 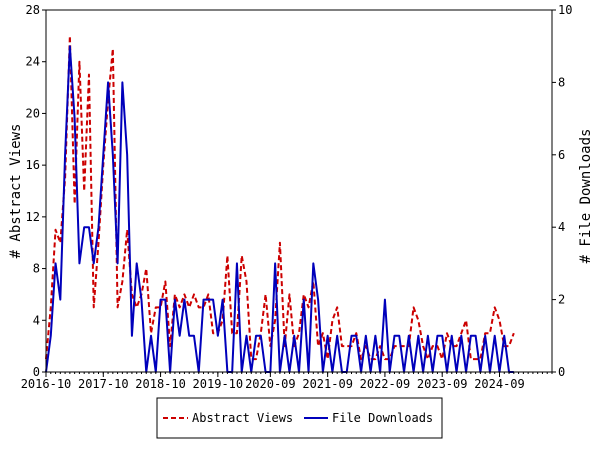 I want to click on y-right-tick-label: 2, so click(x=561, y=300).